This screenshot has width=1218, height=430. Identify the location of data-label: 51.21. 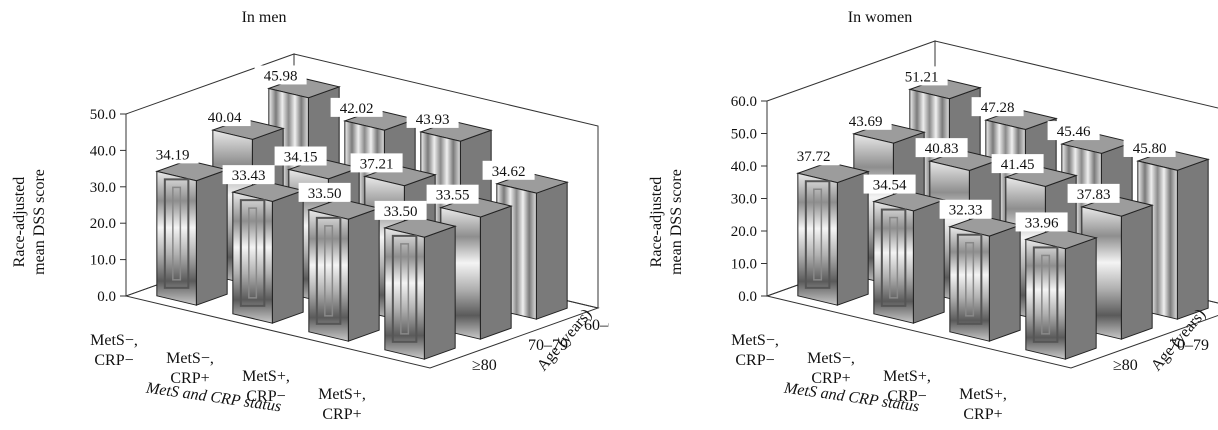
(922, 77).